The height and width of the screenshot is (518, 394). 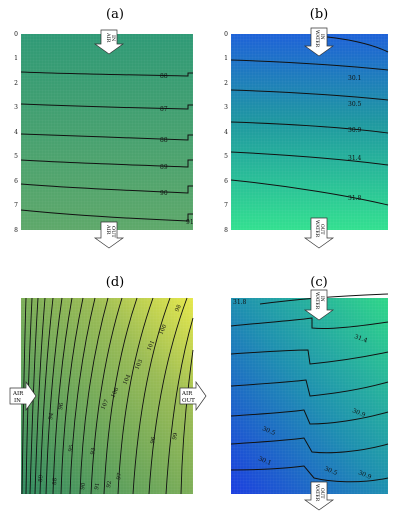 I want to click on panel-c-contours, so click(x=309, y=388).